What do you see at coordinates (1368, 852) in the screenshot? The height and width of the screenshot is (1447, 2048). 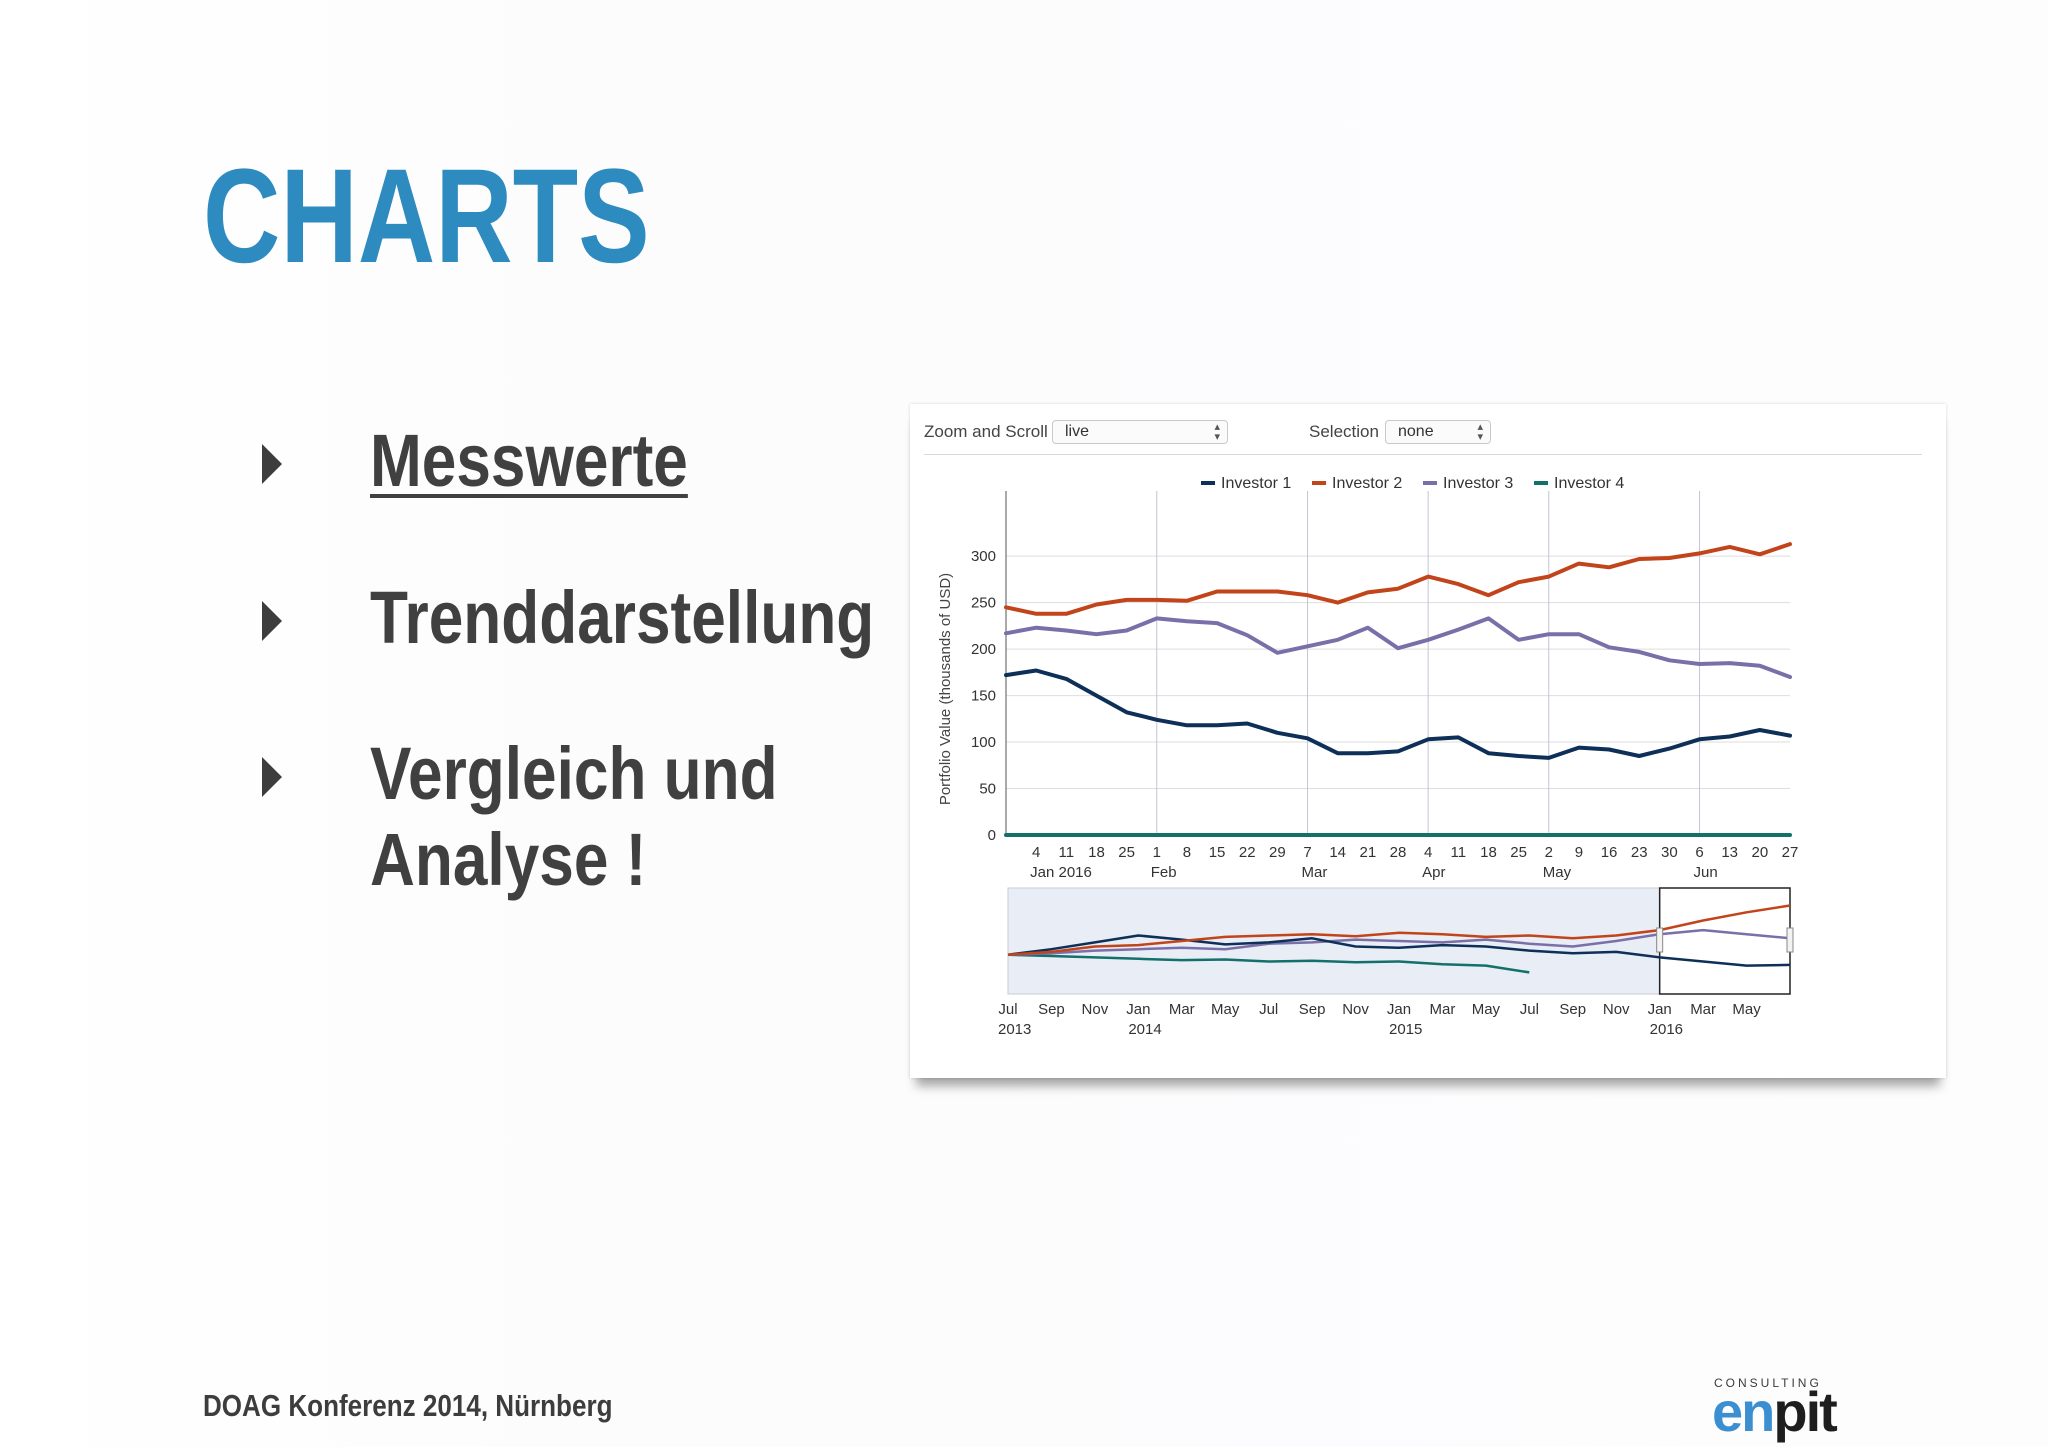 I see `x-tick-label: 21` at bounding box center [1368, 852].